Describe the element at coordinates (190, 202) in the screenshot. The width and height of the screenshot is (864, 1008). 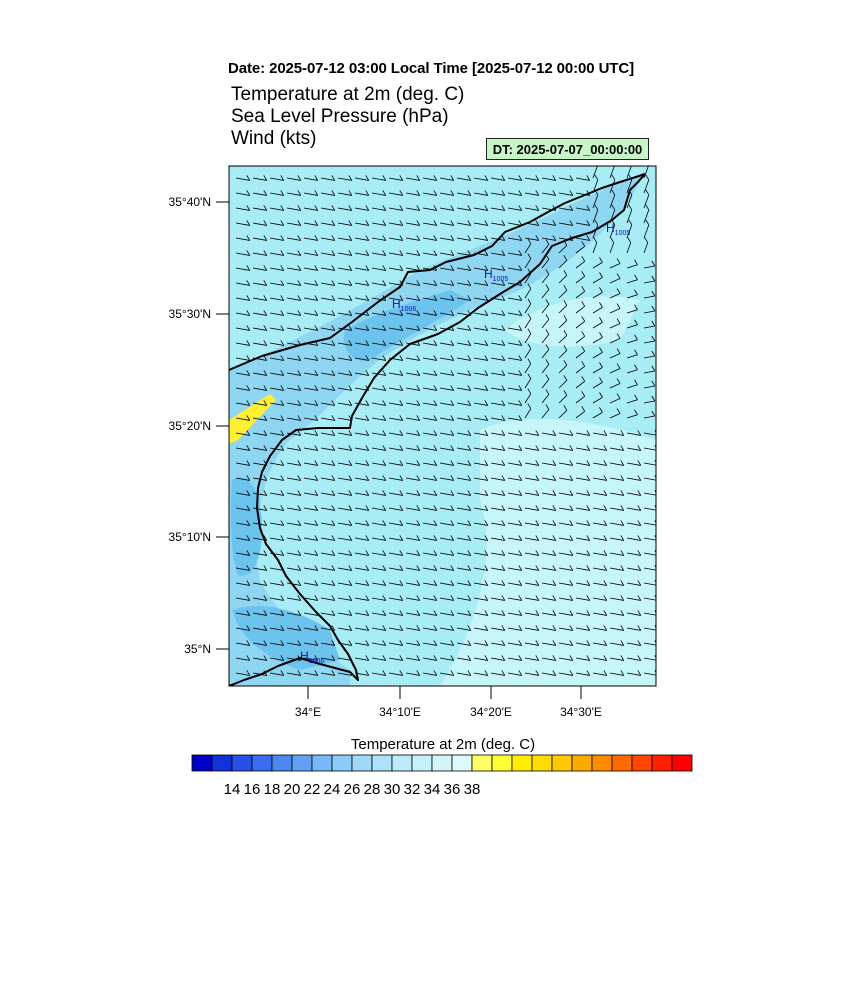
I see `lat-tick-label: 35°40'N` at that location.